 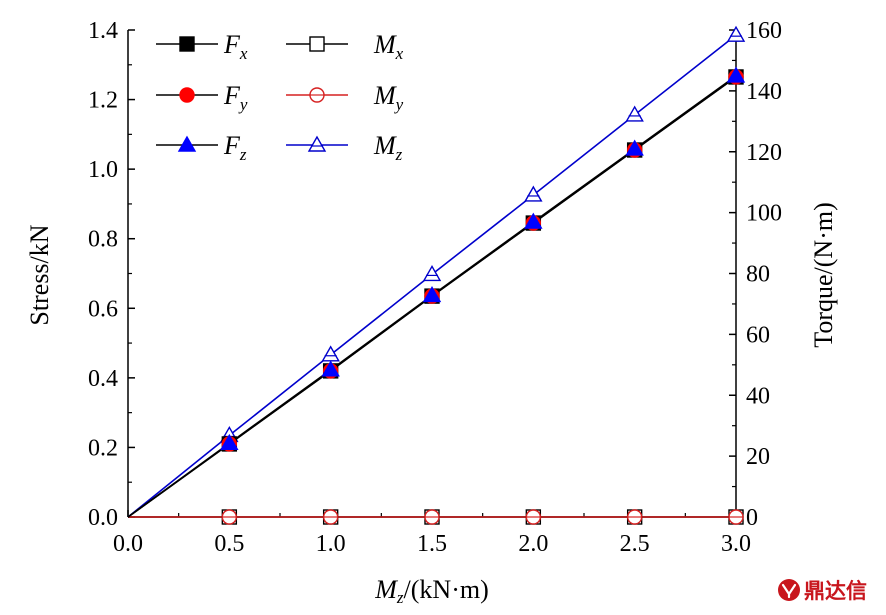 I want to click on left-y-tick-label: 0.0, so click(x=103, y=518).